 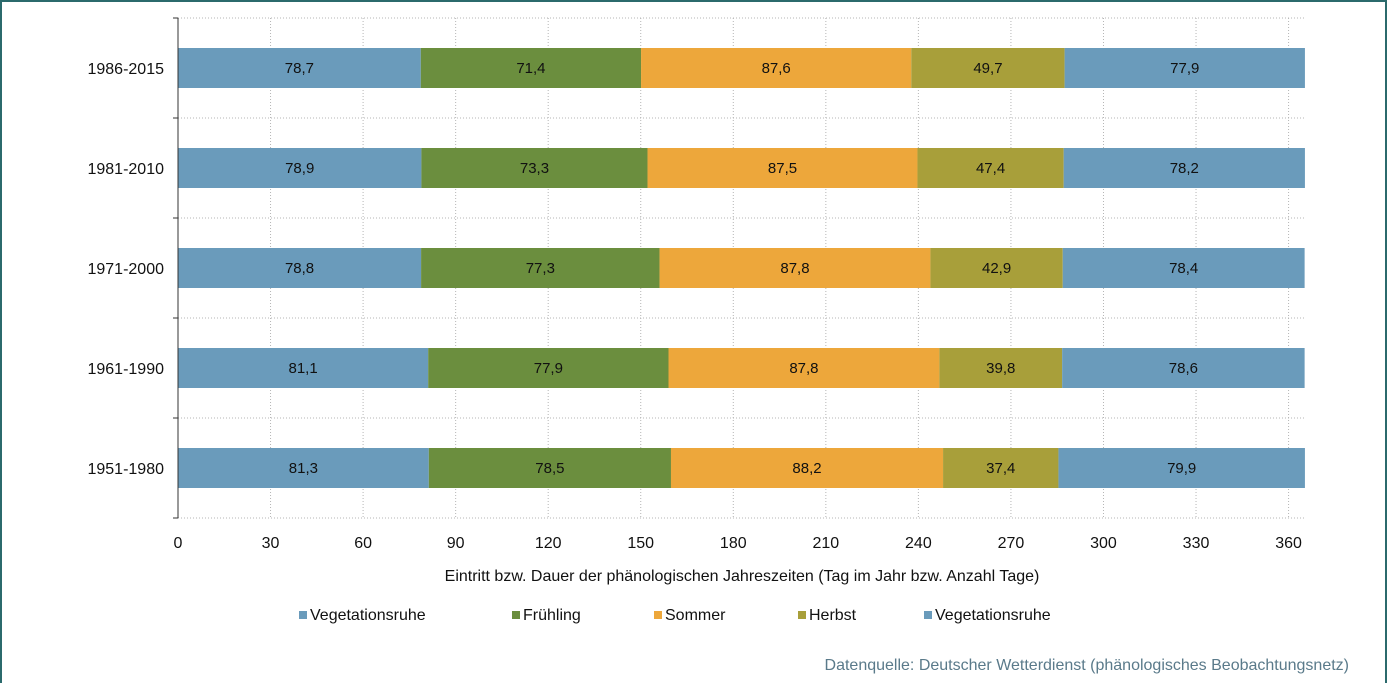 I want to click on bar-value-label: 77,3, so click(x=540, y=268).